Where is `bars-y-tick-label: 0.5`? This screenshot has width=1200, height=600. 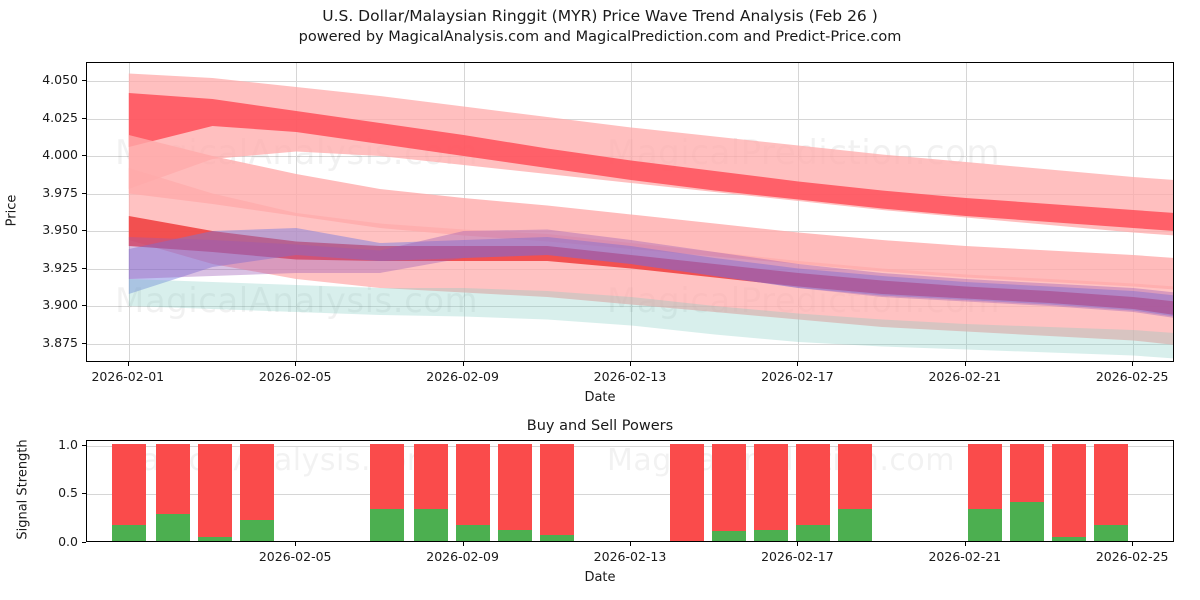
bars-y-tick-label: 0.5 is located at coordinates (68, 493).